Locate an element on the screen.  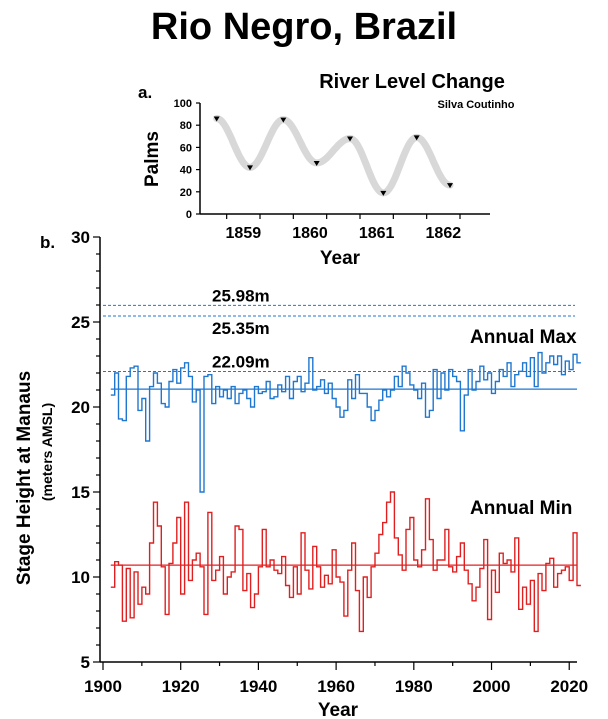
panel-a-xlabel: Year is located at coordinates (340, 258).